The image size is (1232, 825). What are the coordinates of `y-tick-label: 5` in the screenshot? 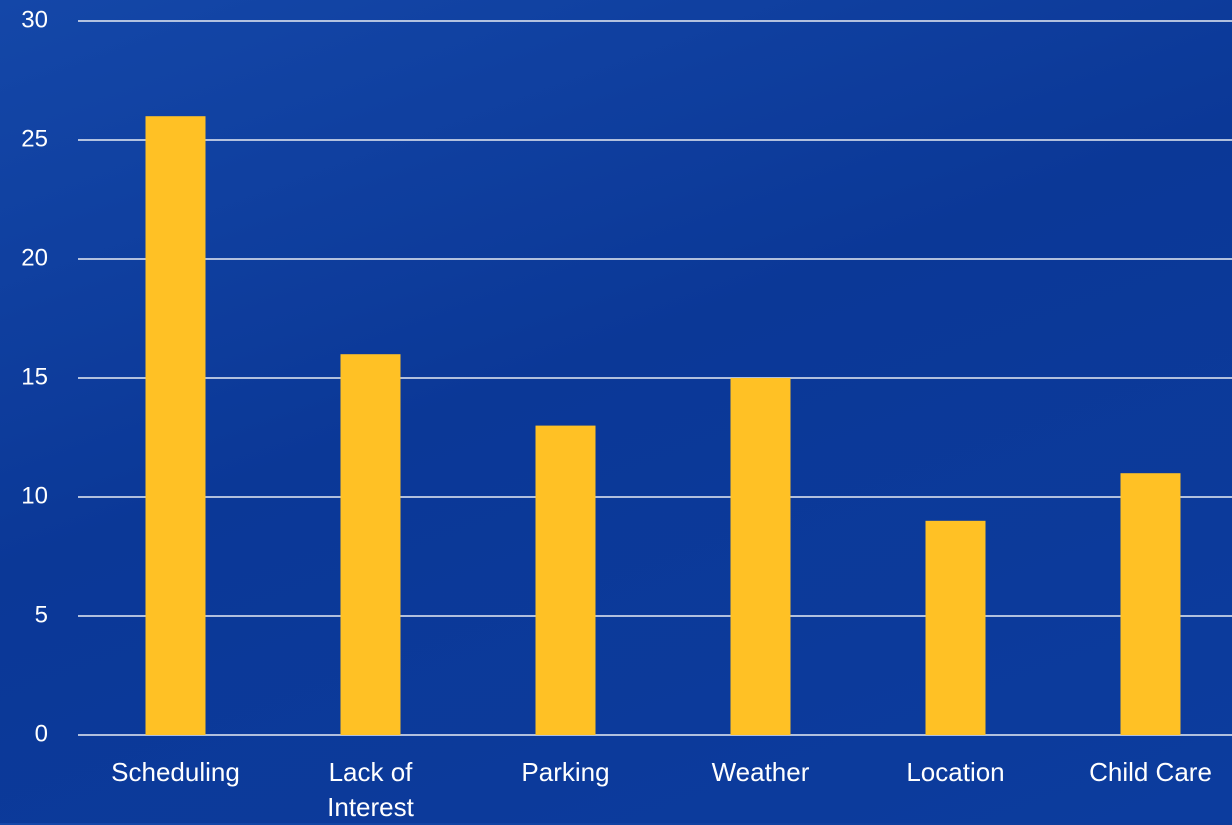 It's located at (41, 614).